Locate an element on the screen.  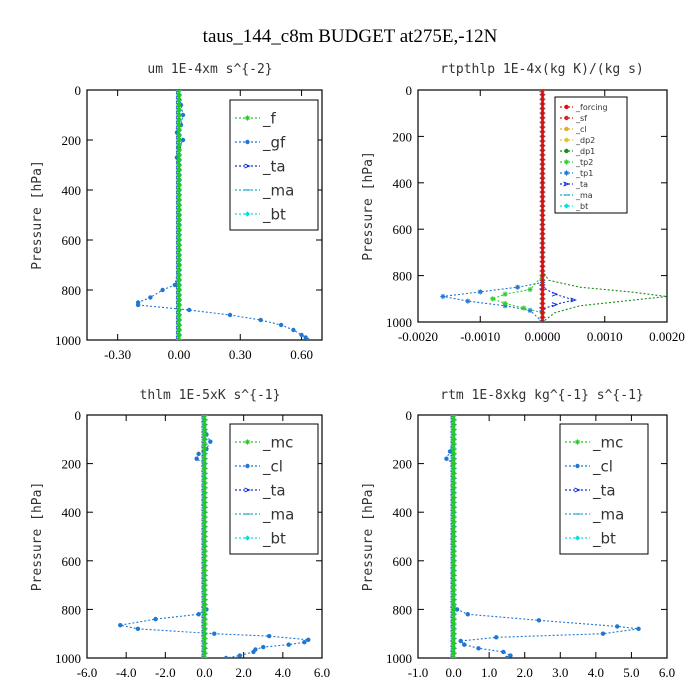
y-tick-label: 200 is located at coordinates (403, 464).